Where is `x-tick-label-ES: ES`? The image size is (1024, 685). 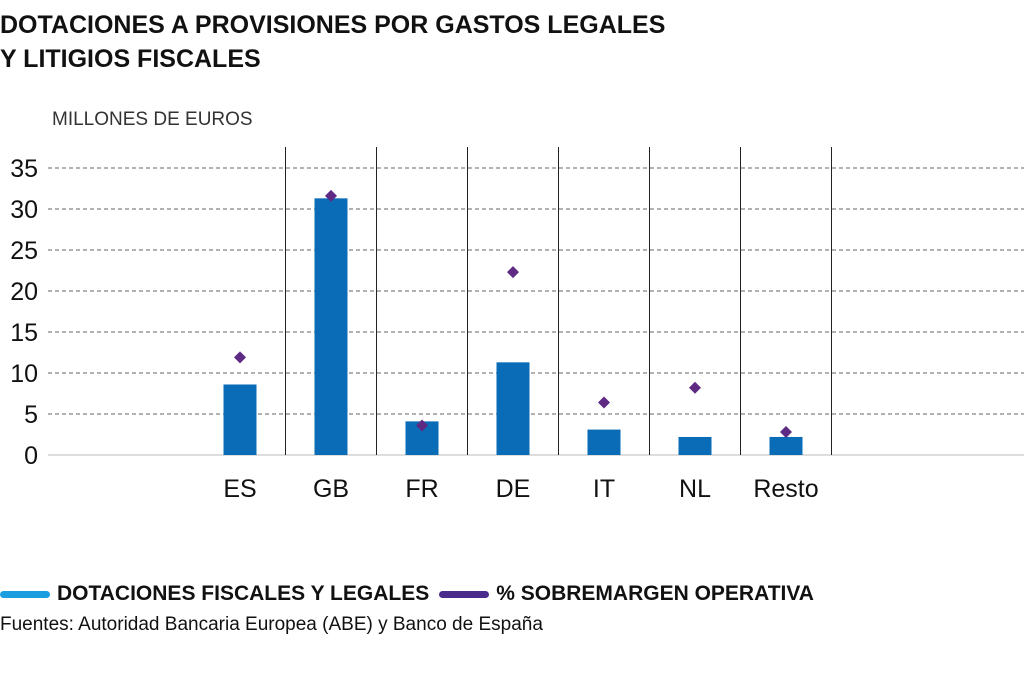 x-tick-label-ES: ES is located at coordinates (239, 489).